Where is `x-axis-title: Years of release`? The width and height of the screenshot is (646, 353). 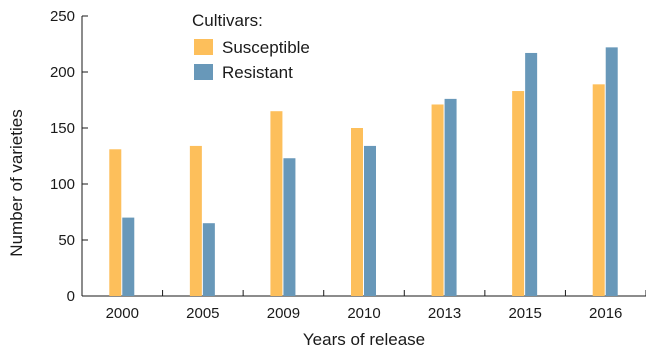
x-axis-title: Years of release is located at coordinates (364, 339).